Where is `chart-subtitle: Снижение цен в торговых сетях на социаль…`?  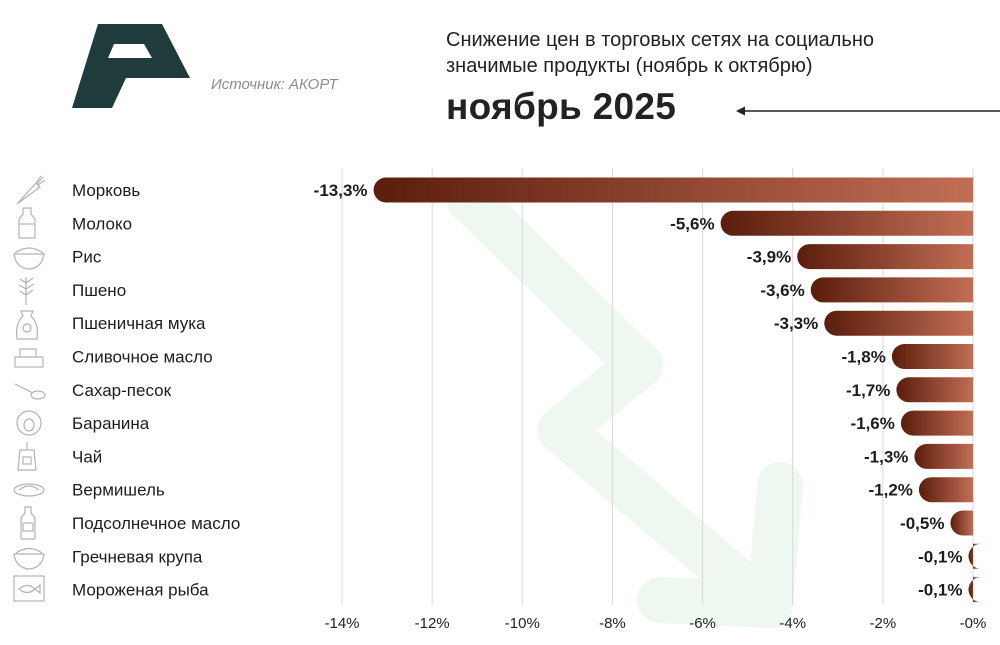 chart-subtitle: Снижение цен в торговых сетях на социаль… is located at coordinates (660, 53).